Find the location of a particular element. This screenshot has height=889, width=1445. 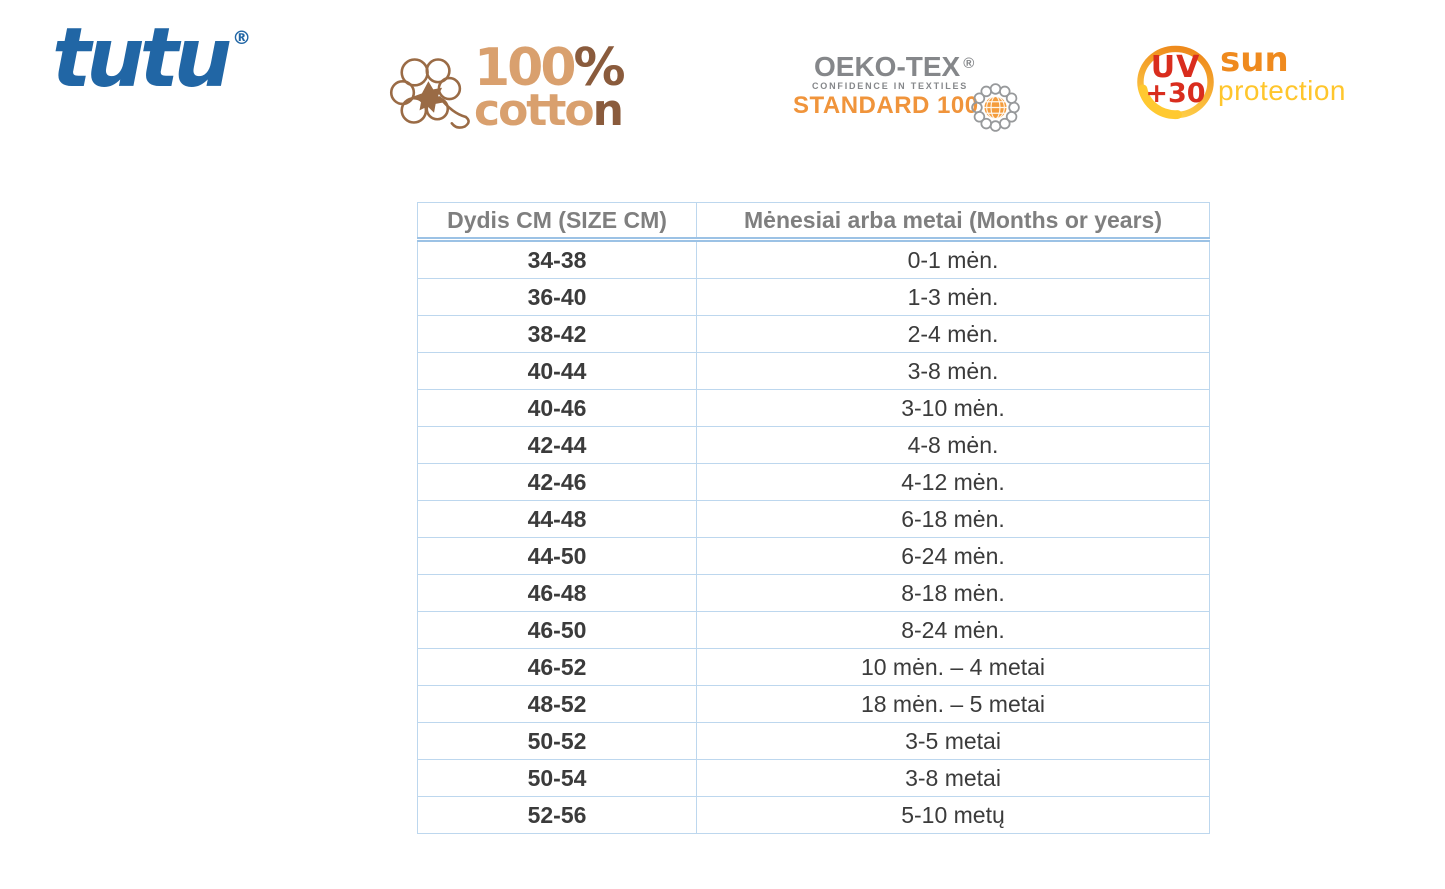

age-cell: 3-5 metai is located at coordinates (953, 741).